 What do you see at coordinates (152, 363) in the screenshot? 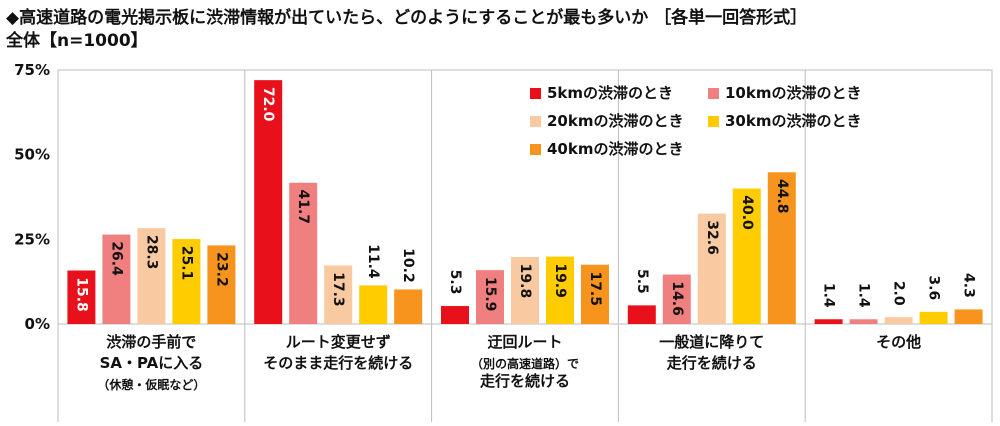
I see `category-label: SA・PAに入る` at bounding box center [152, 363].